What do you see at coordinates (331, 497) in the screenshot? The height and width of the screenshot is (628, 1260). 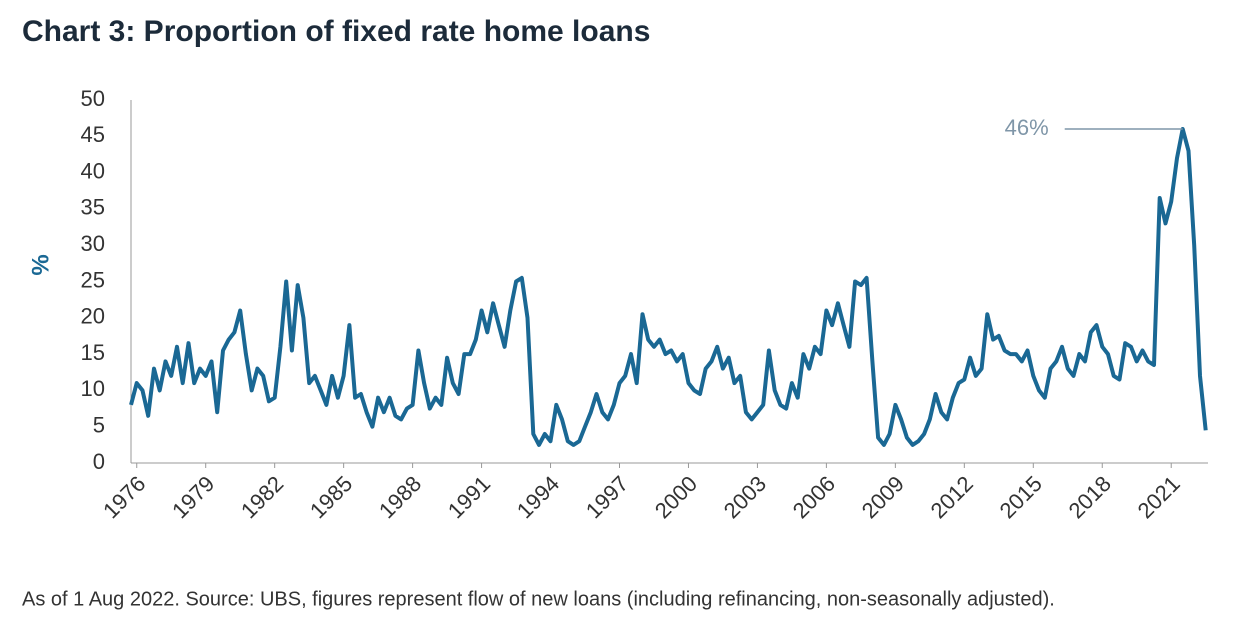 I see `x-tick-label: 1985` at bounding box center [331, 497].